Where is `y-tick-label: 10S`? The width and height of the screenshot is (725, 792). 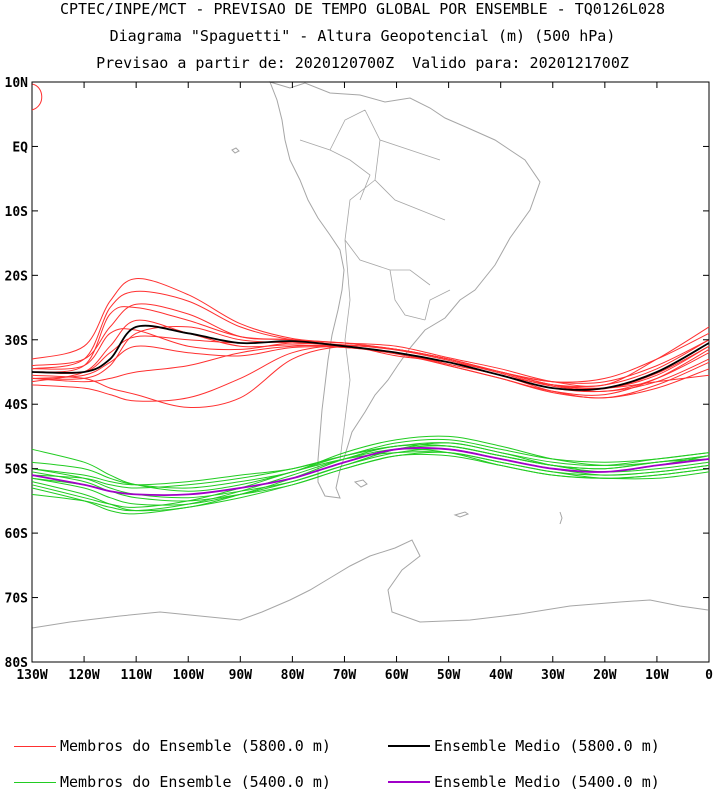
y-tick-label: 10S is located at coordinates (17, 212).